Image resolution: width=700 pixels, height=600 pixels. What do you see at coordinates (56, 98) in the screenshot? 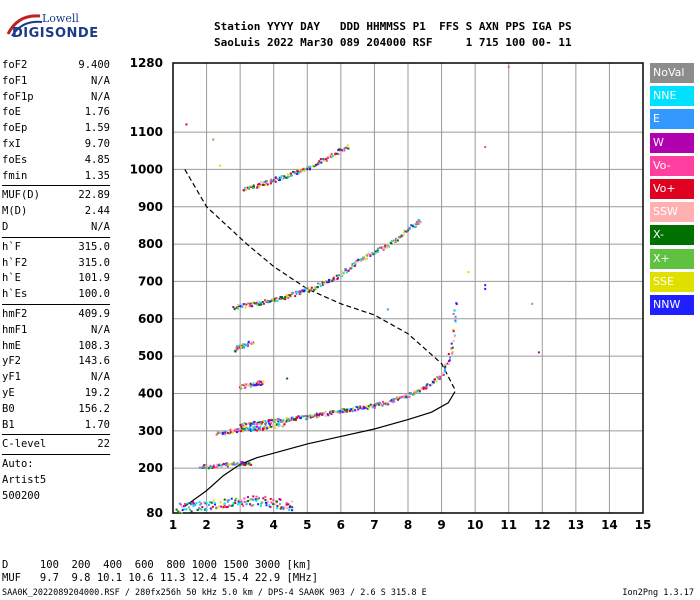
I see `param-row-fof1p: foF1p N/A` at bounding box center [56, 98].